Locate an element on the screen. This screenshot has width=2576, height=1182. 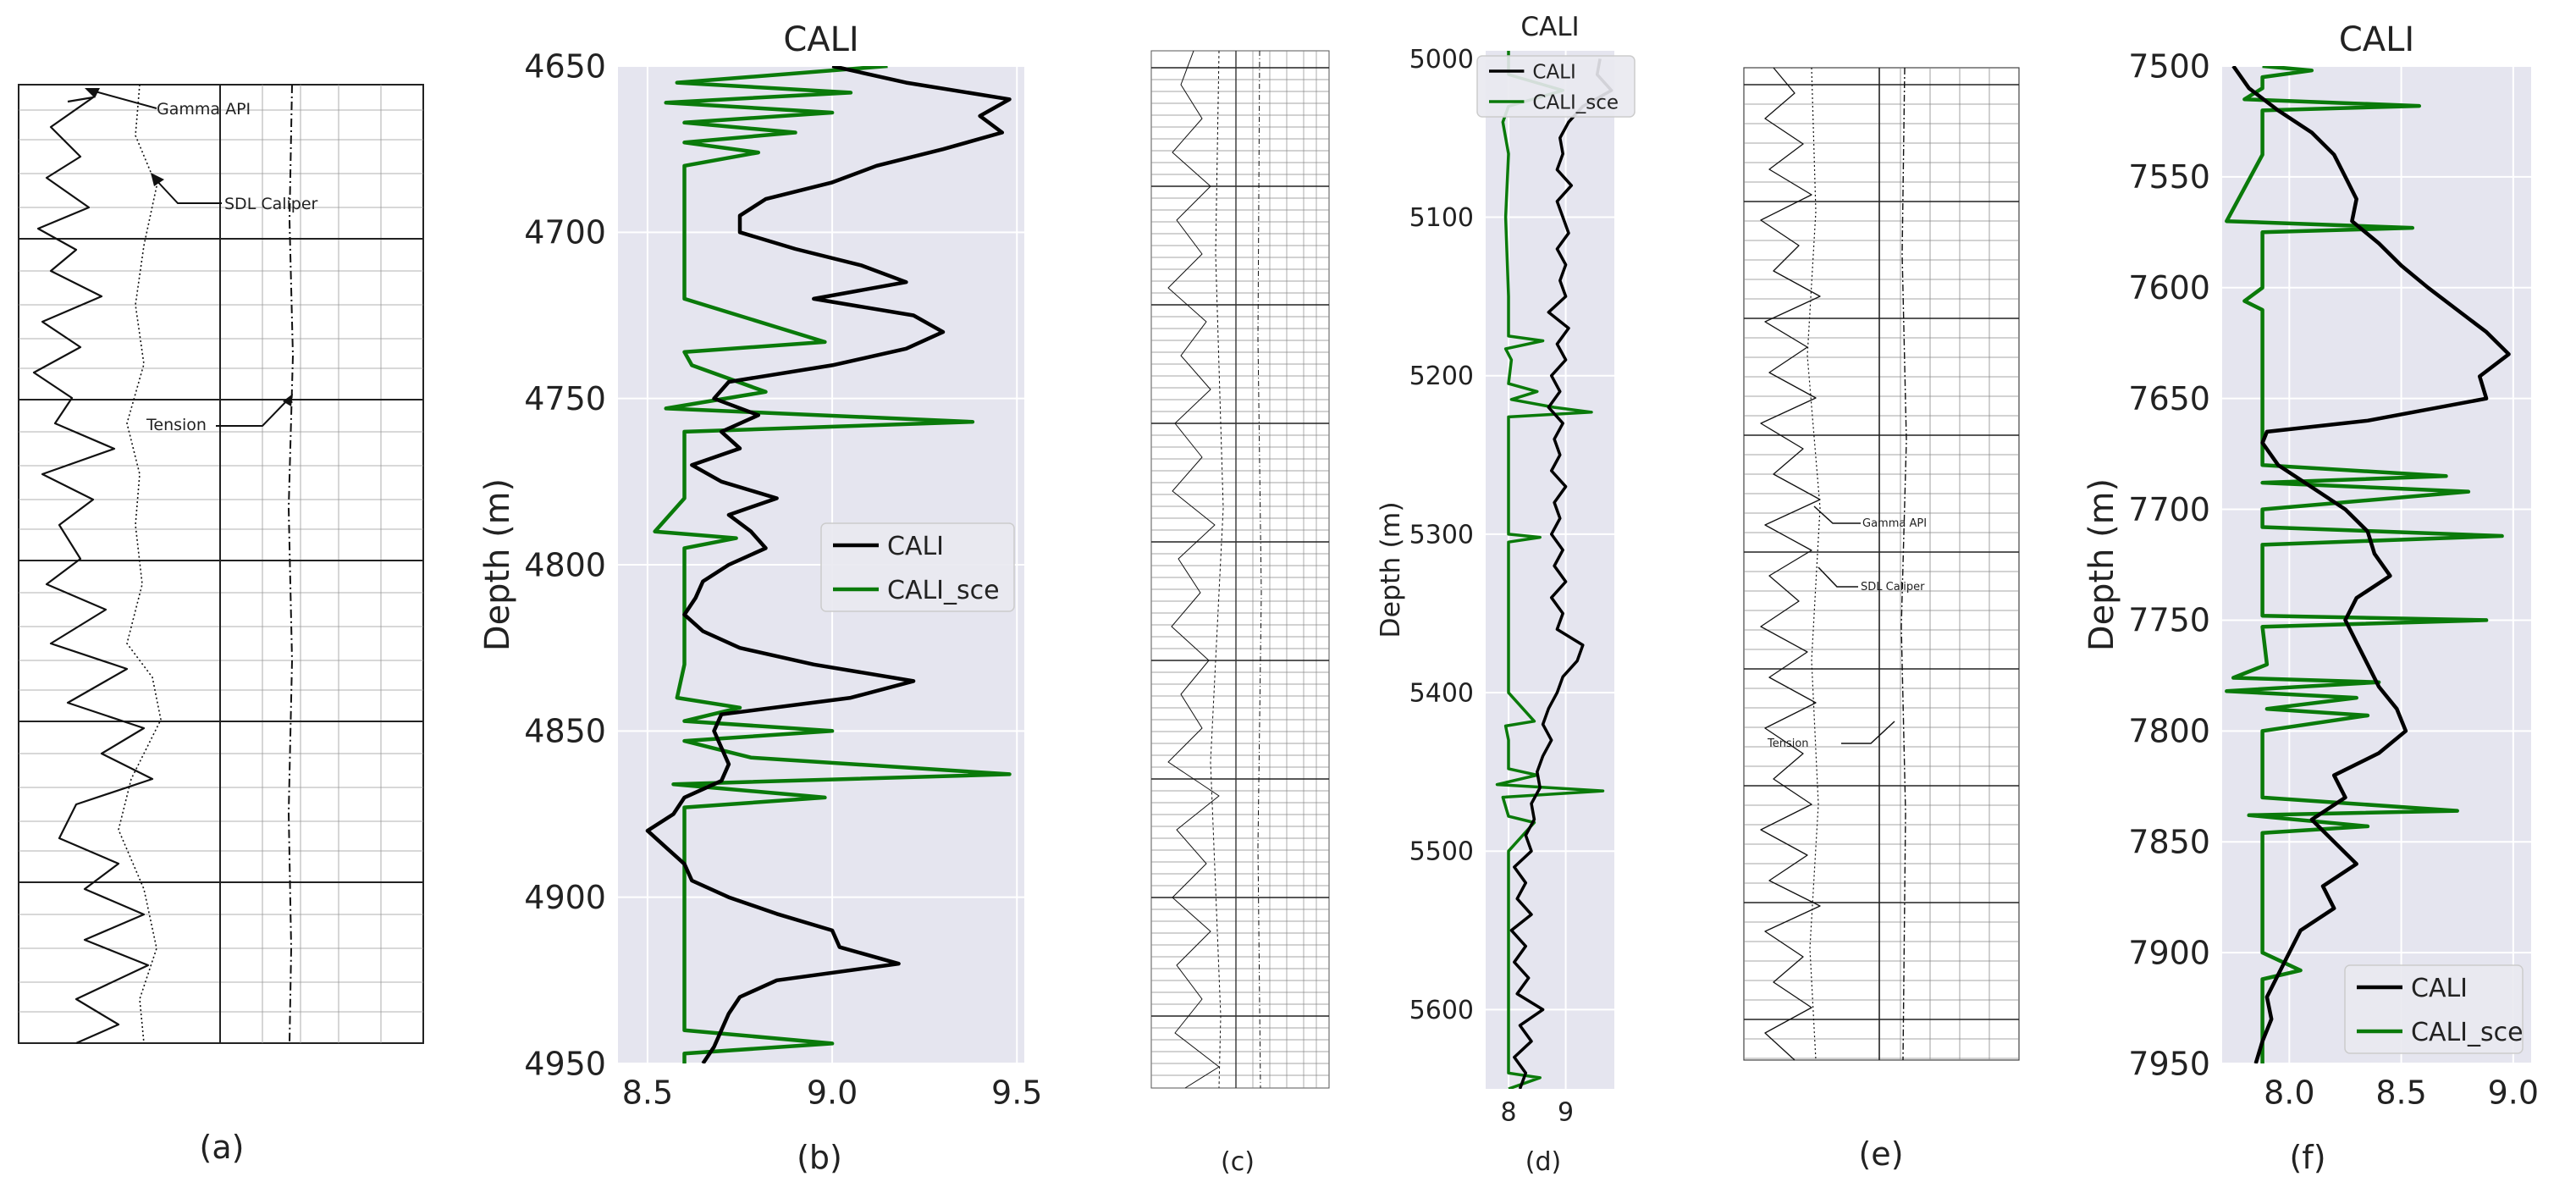
scan-a-major-grid is located at coordinates (221, 564).